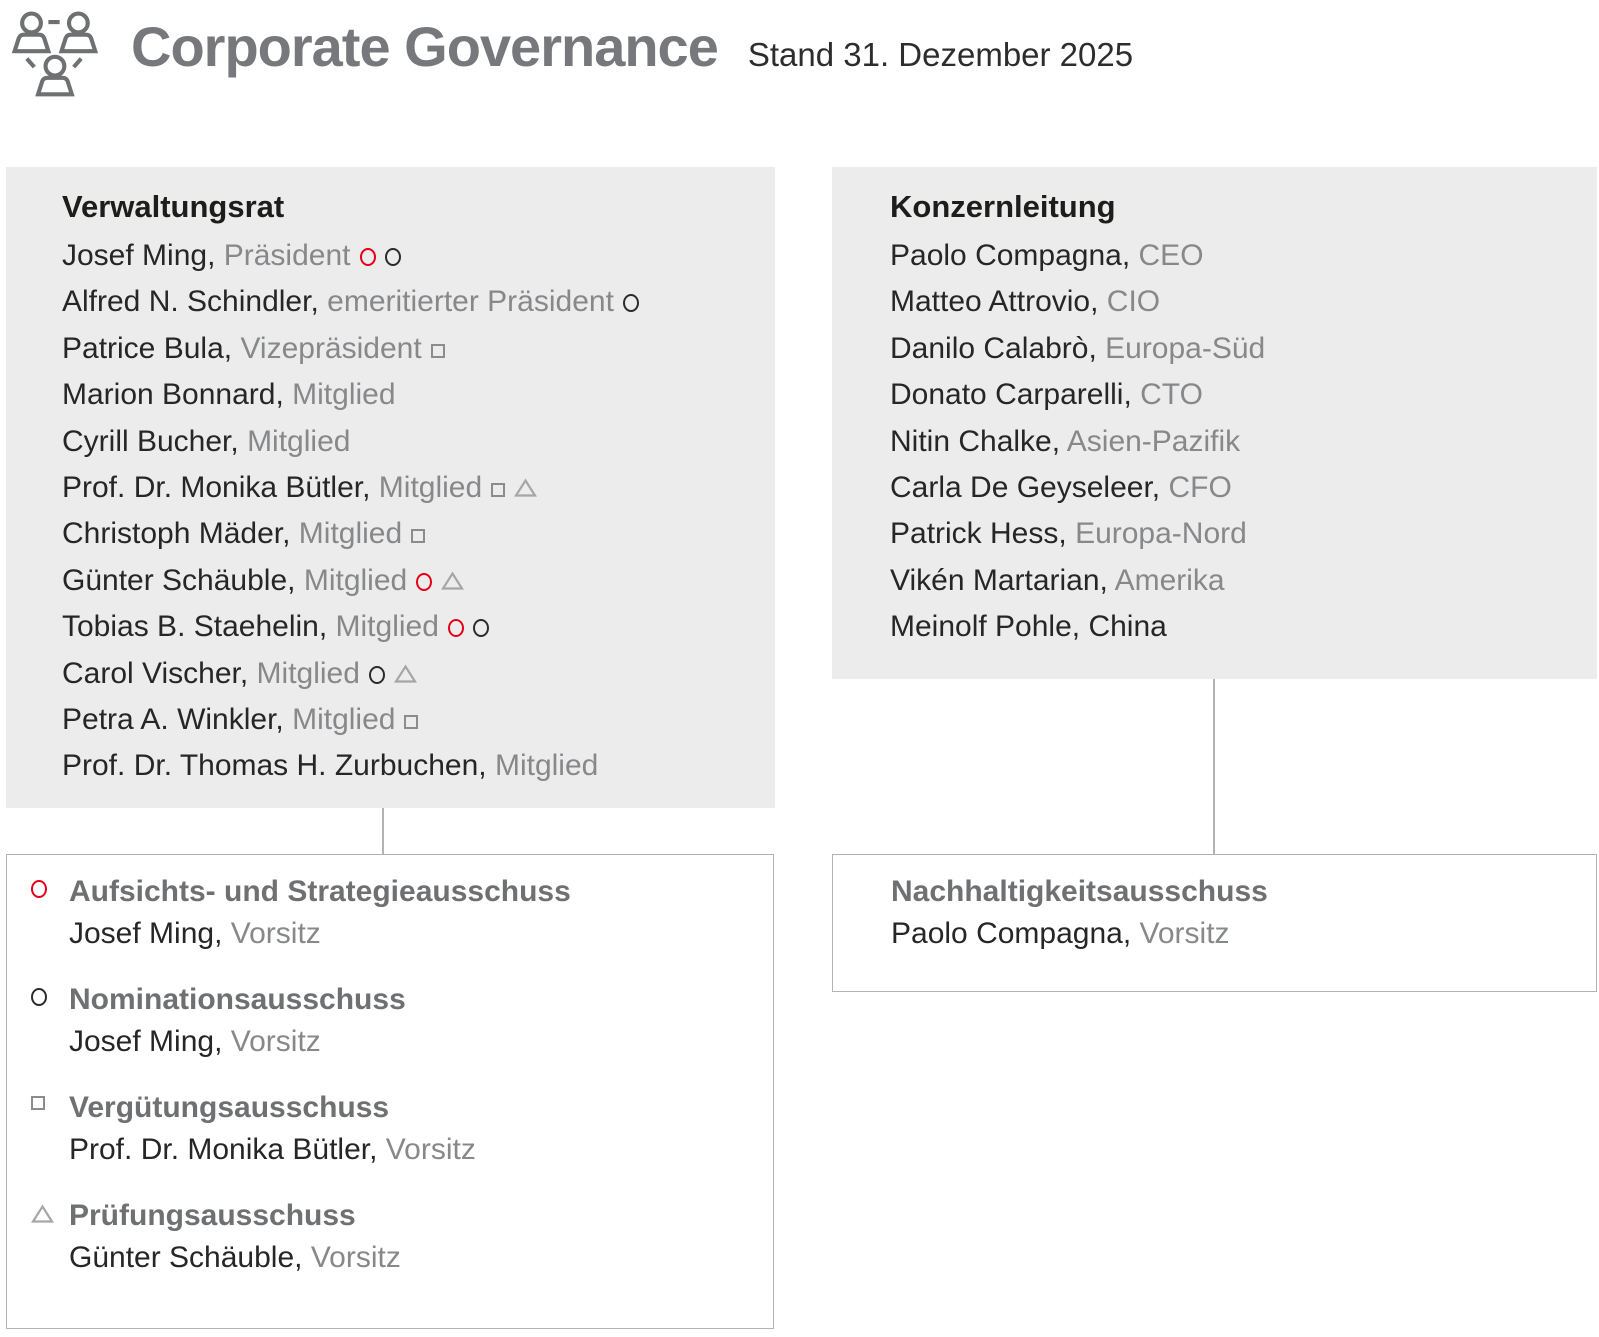 This screenshot has width=1599, height=1337. I want to click on member-name: Petra A. Winkler,, so click(173, 720).